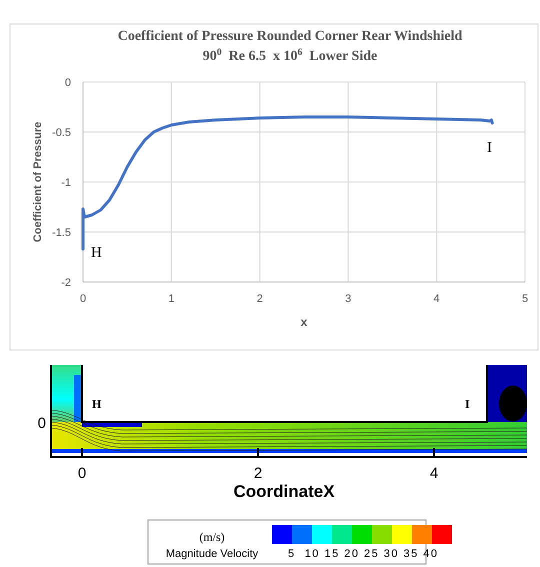  Describe the element at coordinates (348, 299) in the screenshot. I see `x-tick-label: 3` at that location.